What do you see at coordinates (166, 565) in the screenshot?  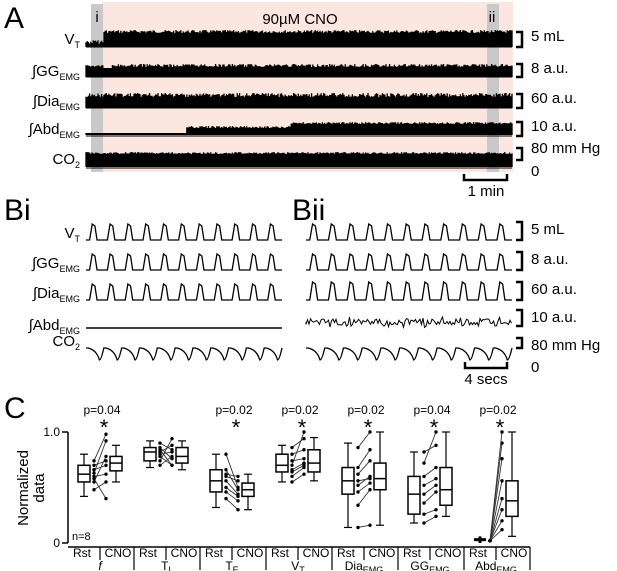 I see `panel-c-category-1: TI` at bounding box center [166, 565].